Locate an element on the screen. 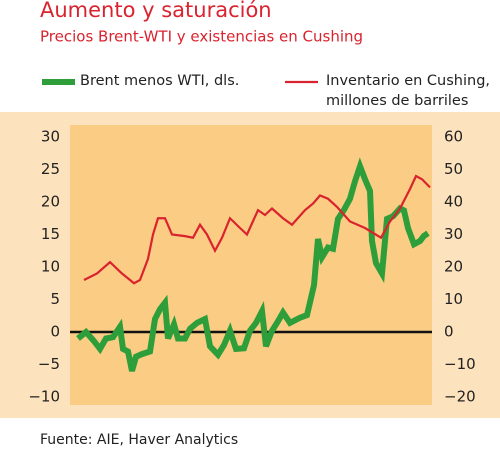  y-tick-label: 25 is located at coordinates (50, 169).